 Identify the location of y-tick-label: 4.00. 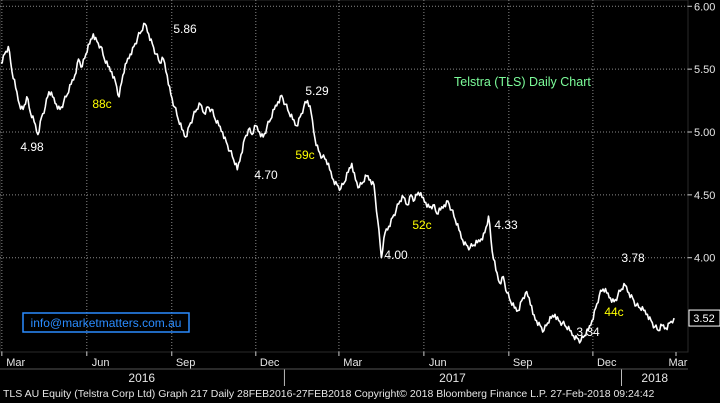
(704, 259).